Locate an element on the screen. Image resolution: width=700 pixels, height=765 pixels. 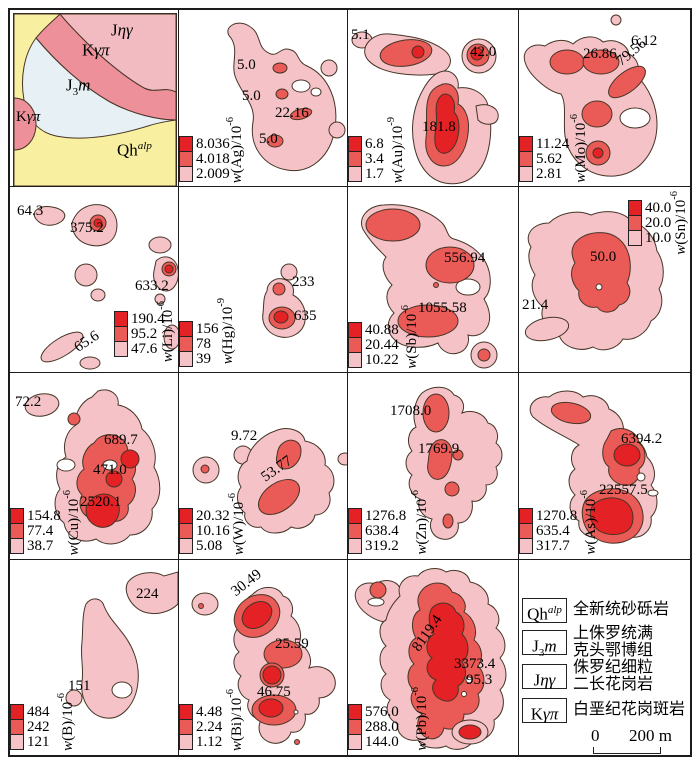
map-label-cretaceous-porphyry-2: Kγπ is located at coordinates (28, 117).